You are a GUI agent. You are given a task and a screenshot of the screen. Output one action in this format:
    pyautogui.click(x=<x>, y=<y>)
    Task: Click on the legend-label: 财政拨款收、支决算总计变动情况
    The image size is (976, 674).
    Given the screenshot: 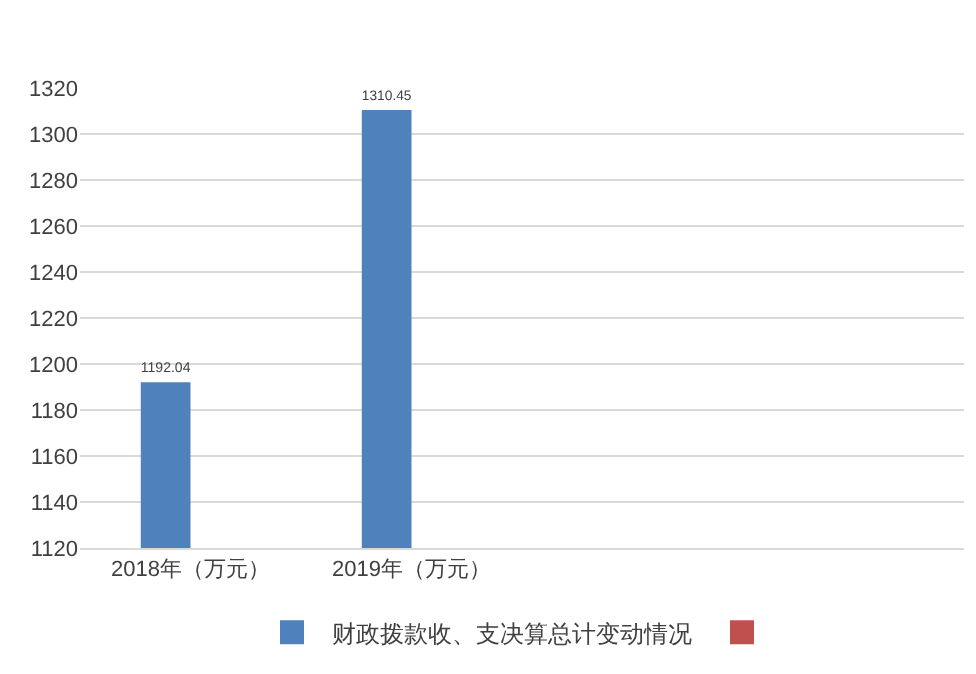 What is the action you would take?
    pyautogui.click(x=512, y=633)
    